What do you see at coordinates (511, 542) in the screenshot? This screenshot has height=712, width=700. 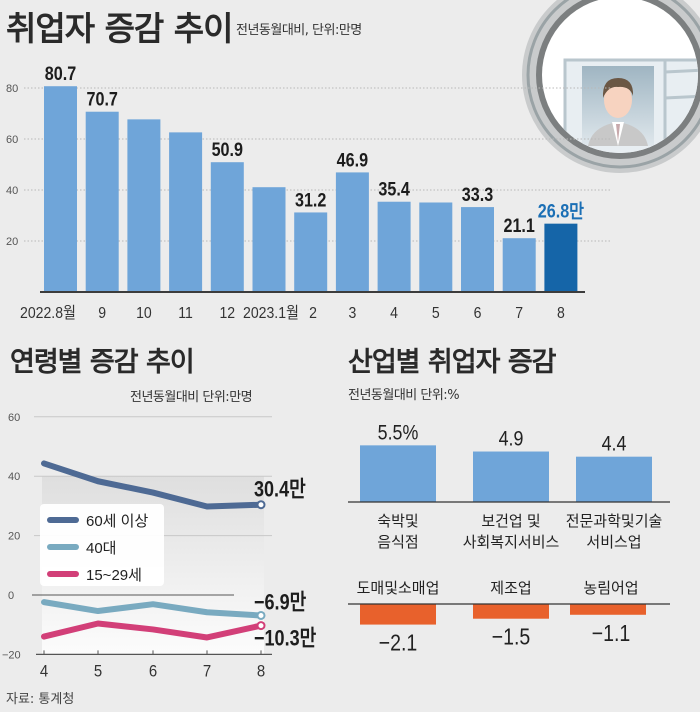 I see `category-label: 사회복지서비스` at bounding box center [511, 542].